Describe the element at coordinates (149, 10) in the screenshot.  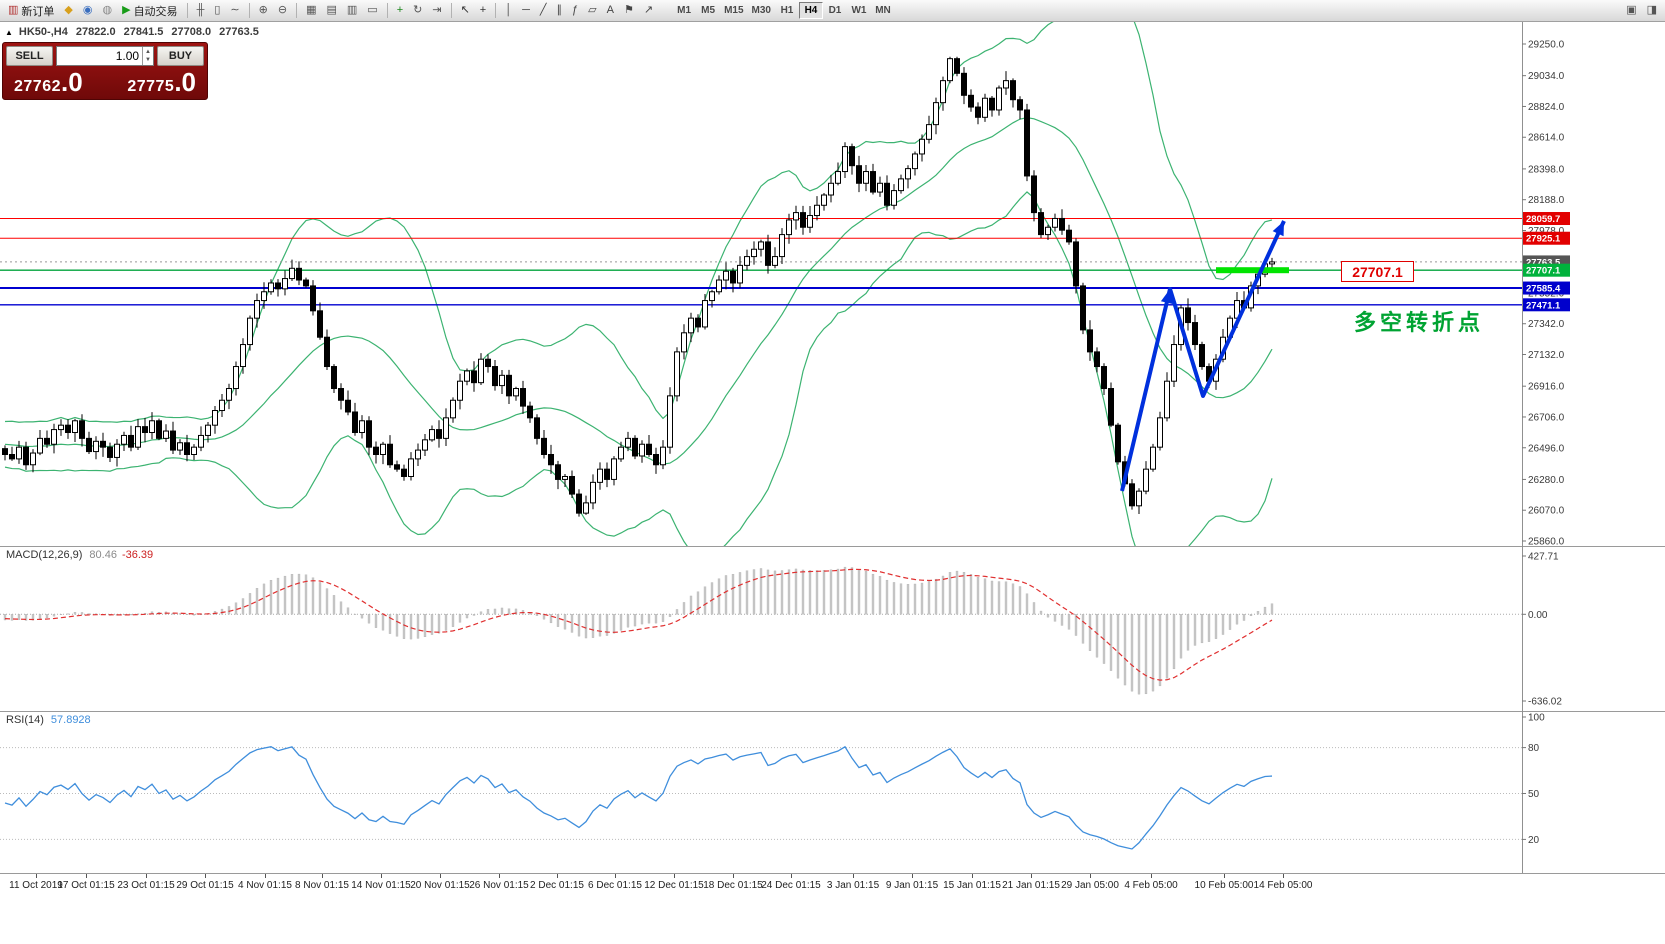
I see `auto-trading-button: ▶ 自动交易` at that location.